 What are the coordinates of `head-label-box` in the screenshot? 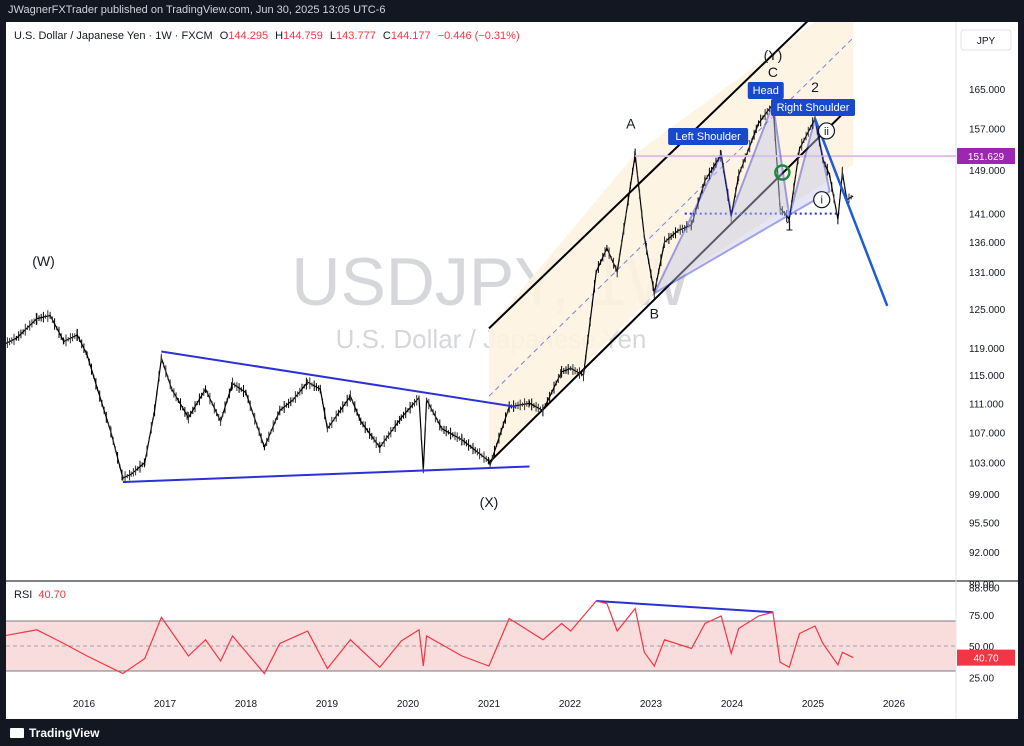 It's located at (765, 90).